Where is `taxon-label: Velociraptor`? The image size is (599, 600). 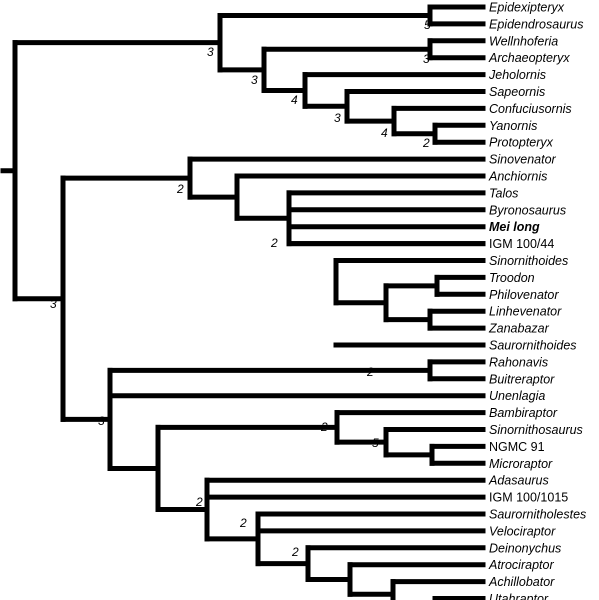 taxon-label: Velociraptor is located at coordinates (522, 531).